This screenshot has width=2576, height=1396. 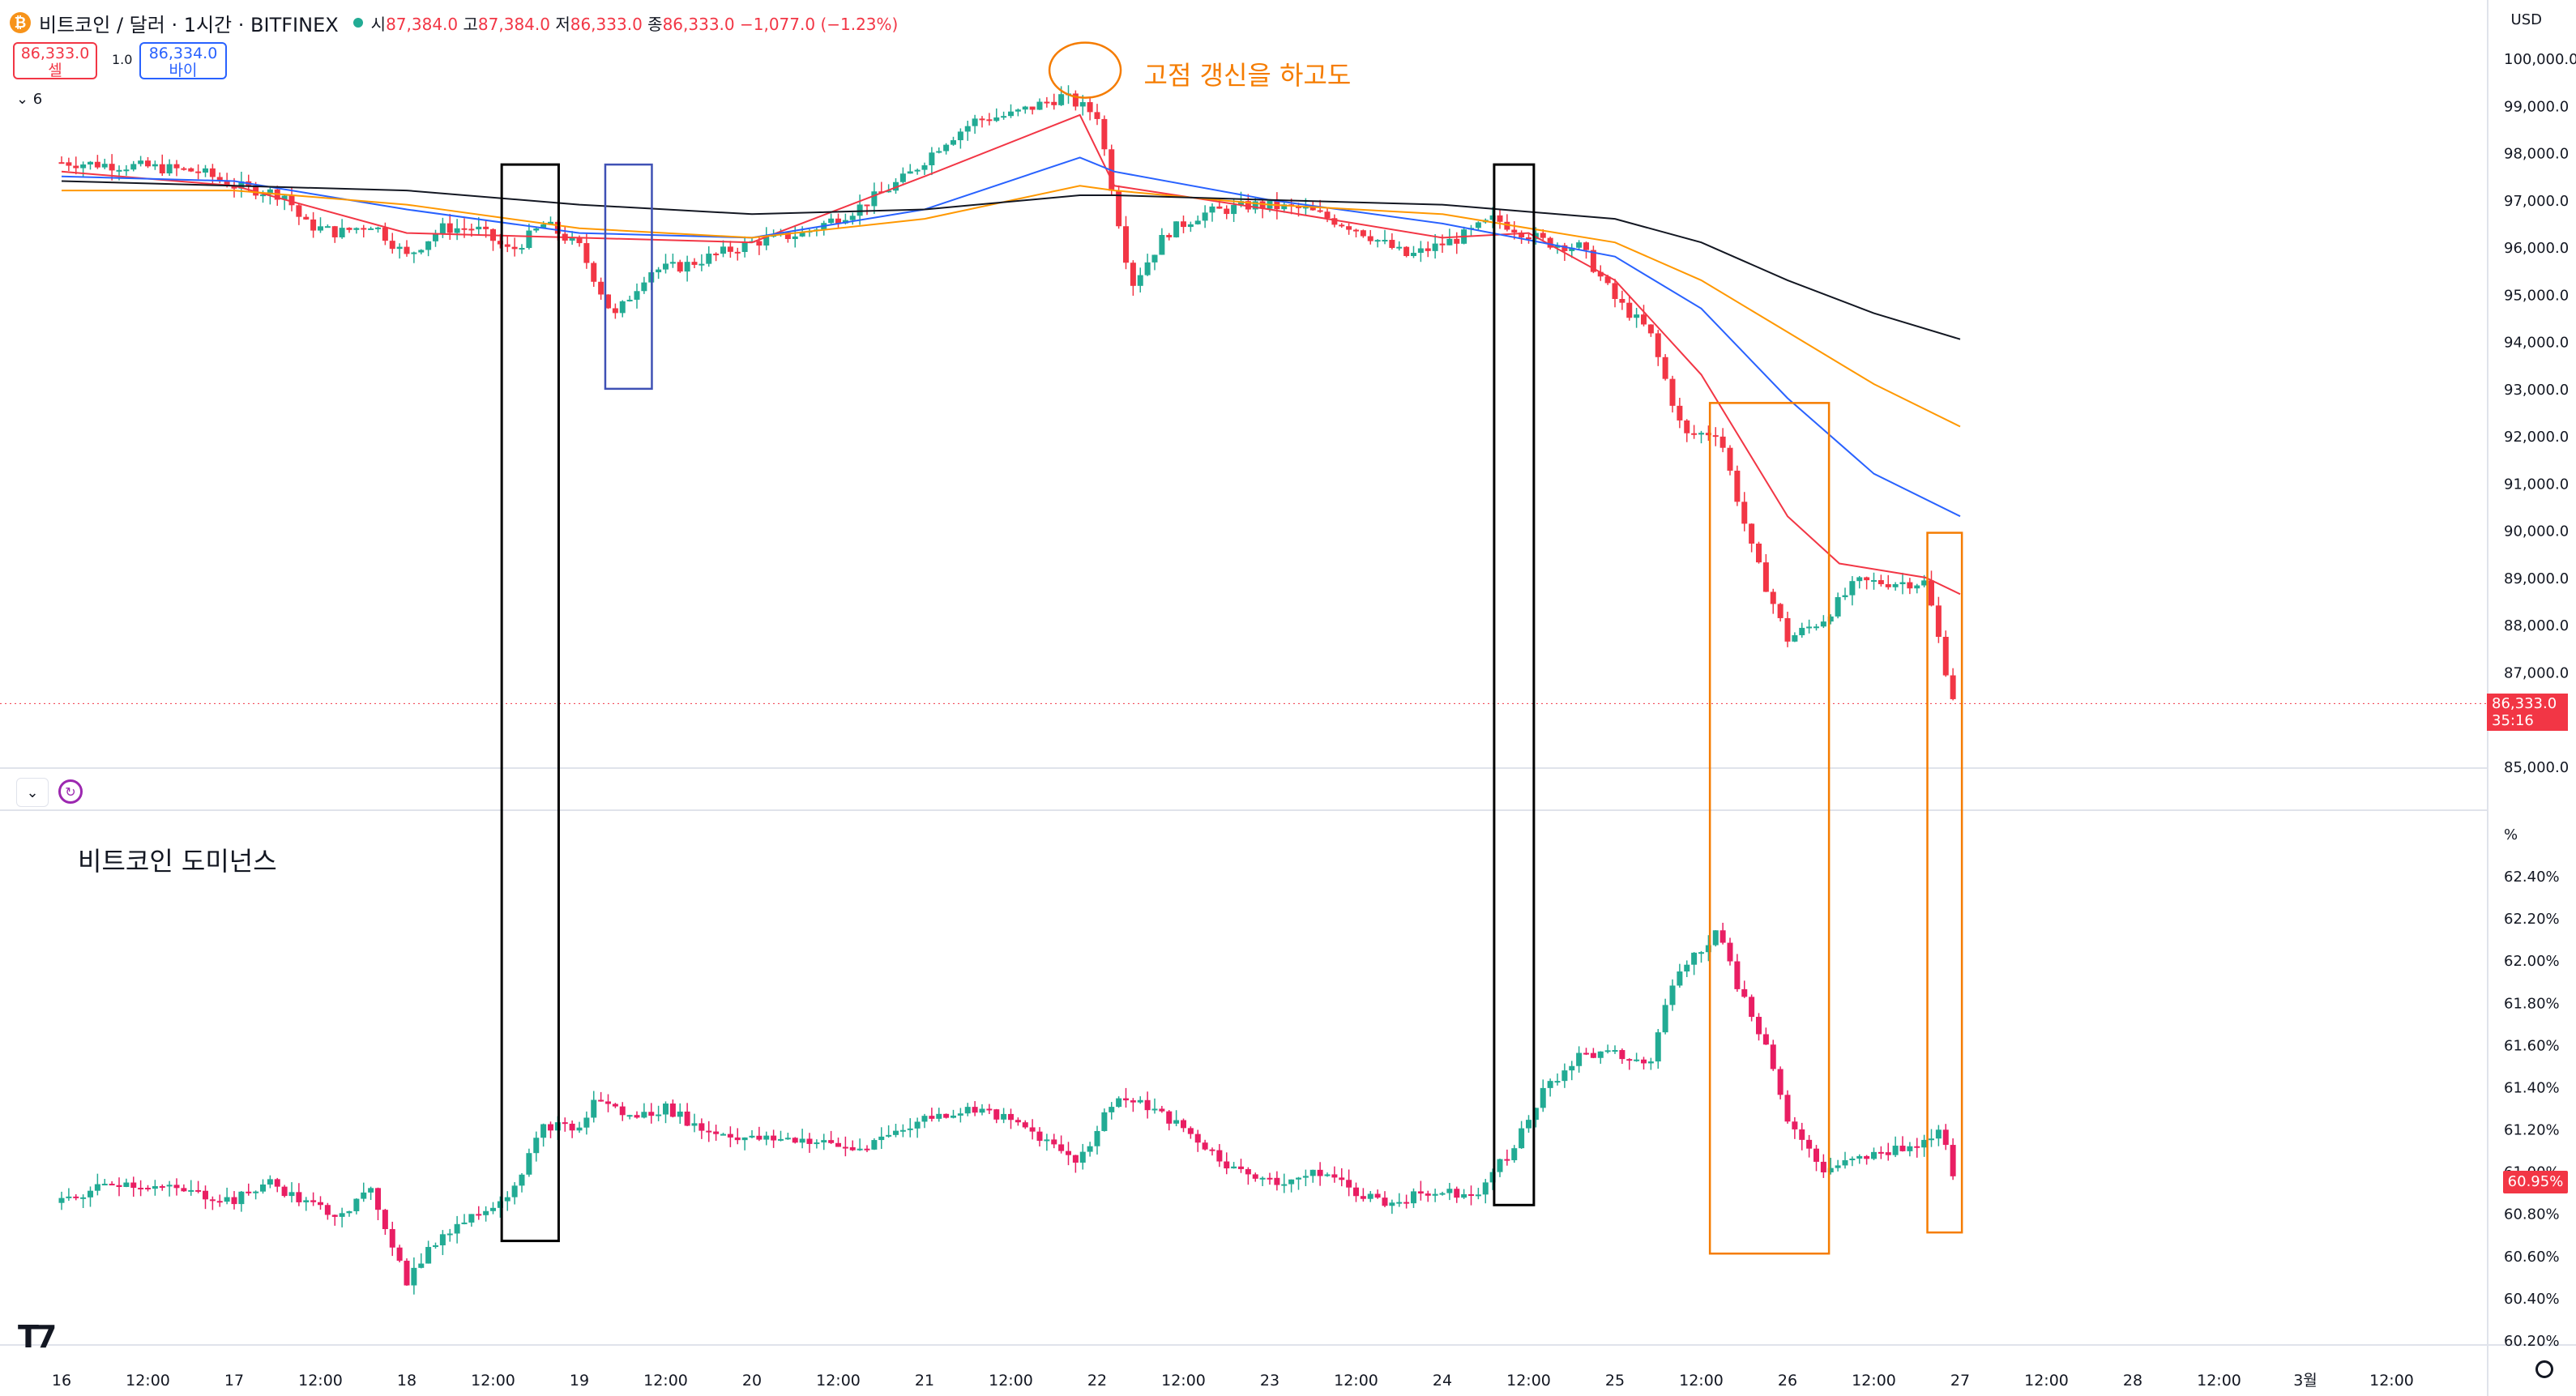 I want to click on price-axis-tick: 94,000.0, so click(x=2536, y=343).